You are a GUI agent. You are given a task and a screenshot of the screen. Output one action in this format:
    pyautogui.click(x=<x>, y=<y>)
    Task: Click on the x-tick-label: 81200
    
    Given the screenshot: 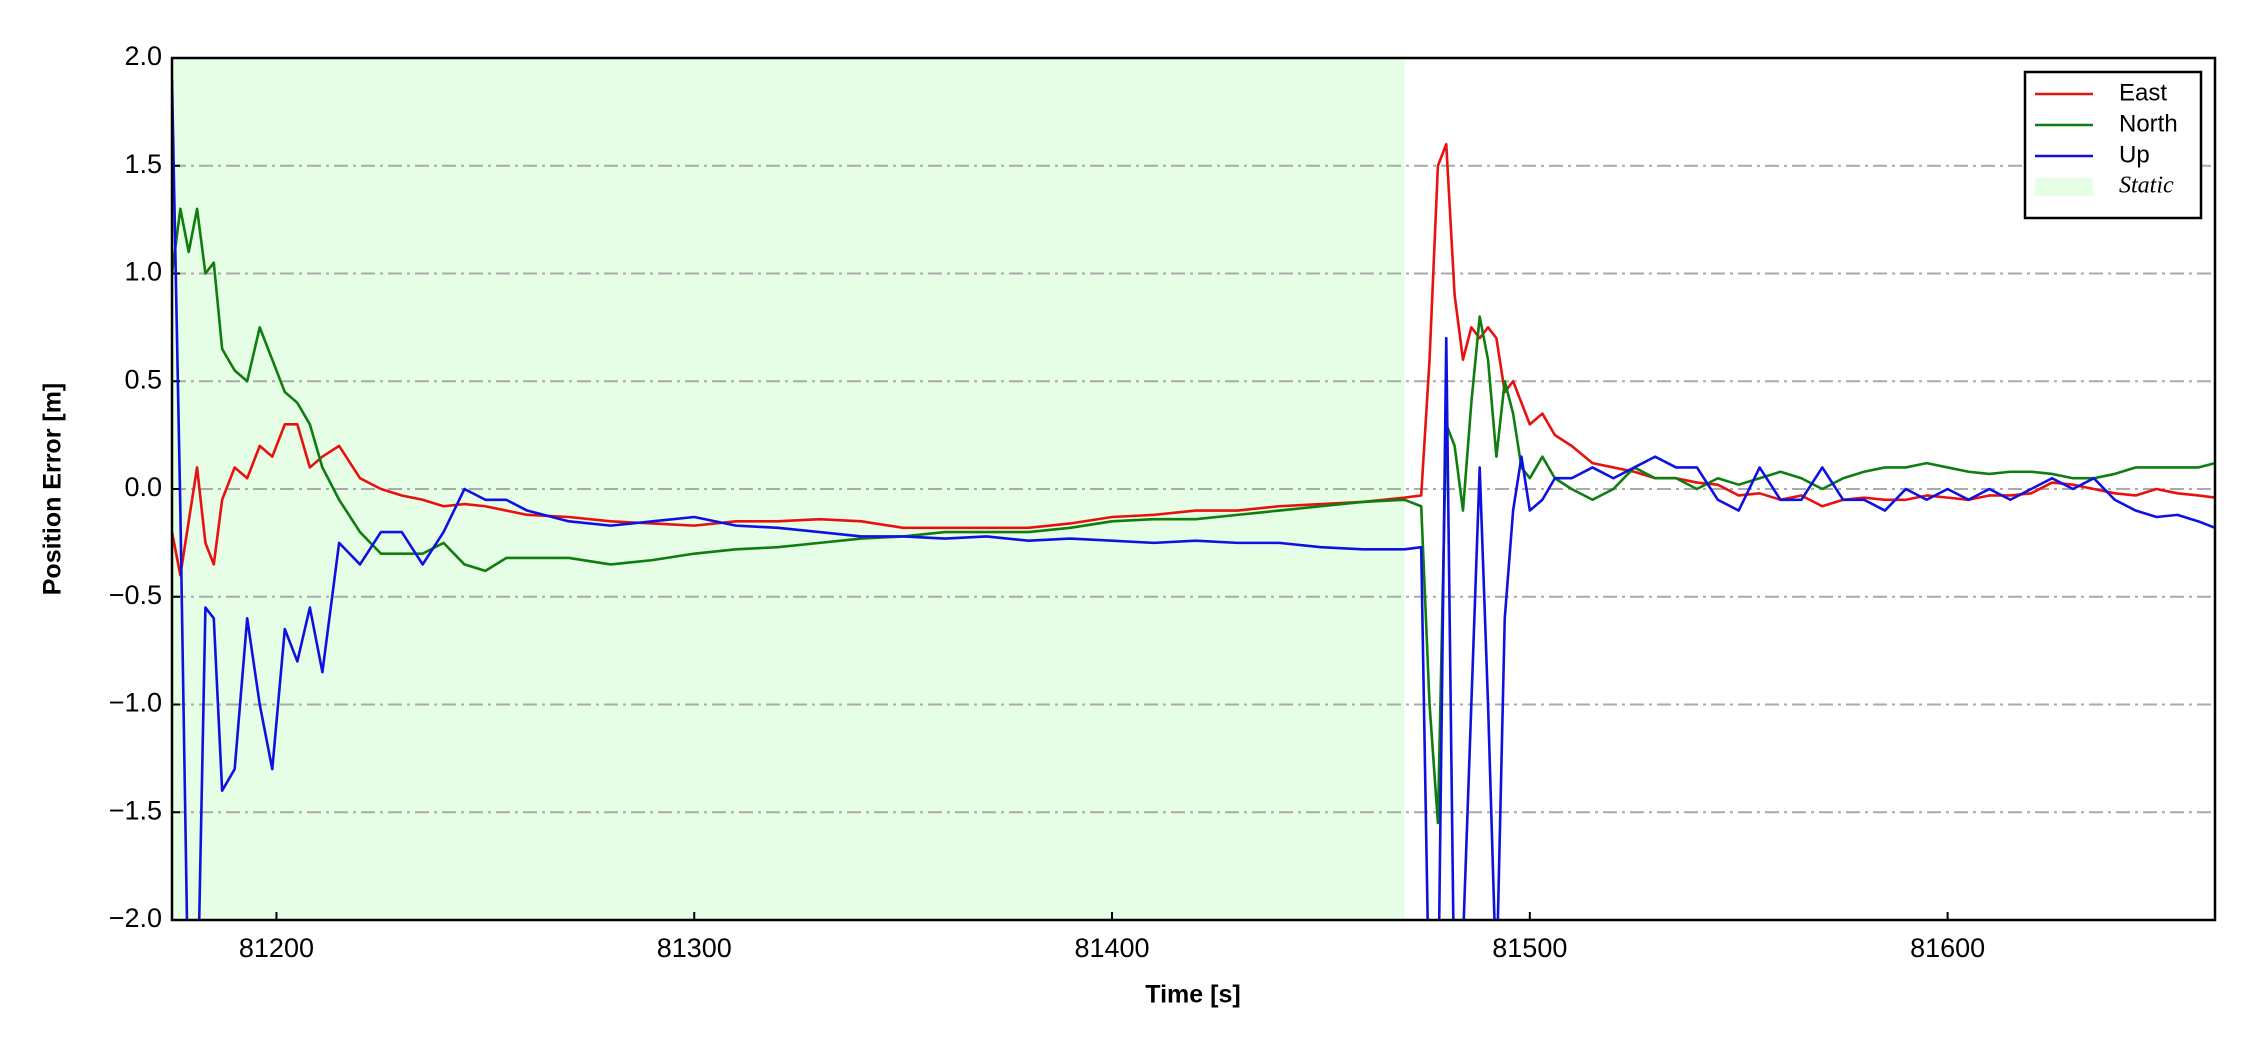 What is the action you would take?
    pyautogui.click(x=276, y=948)
    